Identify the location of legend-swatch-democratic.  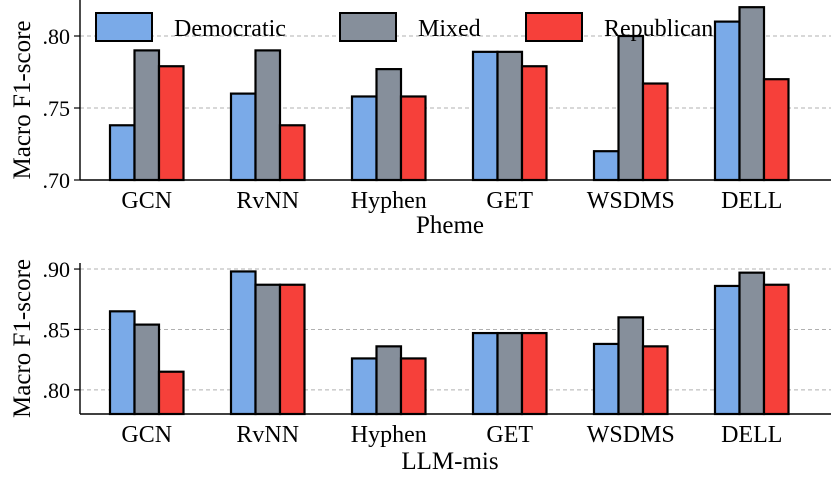
(124, 27).